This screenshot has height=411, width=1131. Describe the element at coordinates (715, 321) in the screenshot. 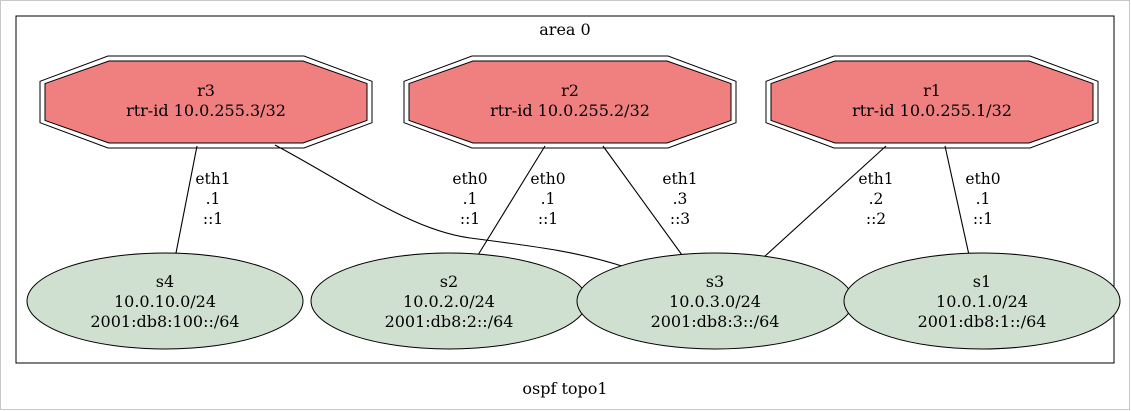

I see `switch-label-line: 2001:db8:3::/64` at that location.